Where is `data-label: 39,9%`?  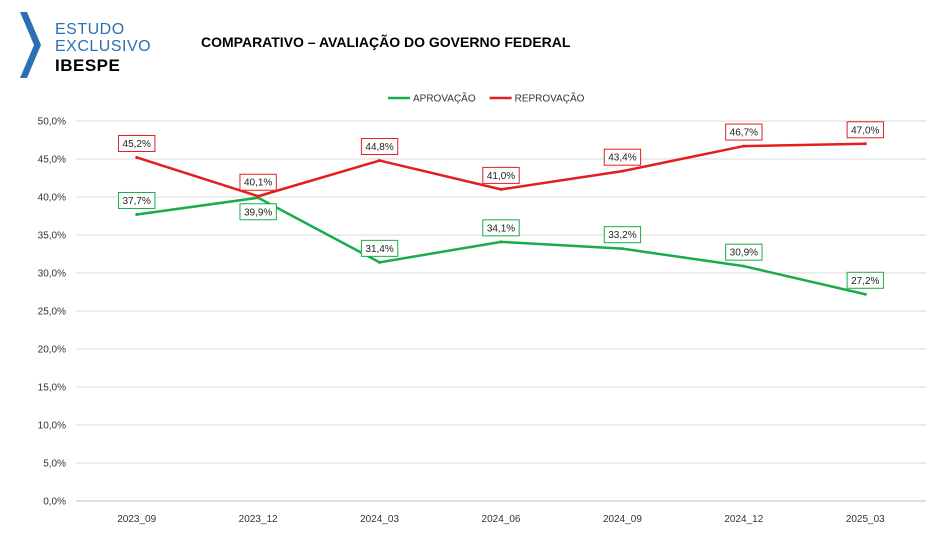 data-label: 39,9% is located at coordinates (258, 212).